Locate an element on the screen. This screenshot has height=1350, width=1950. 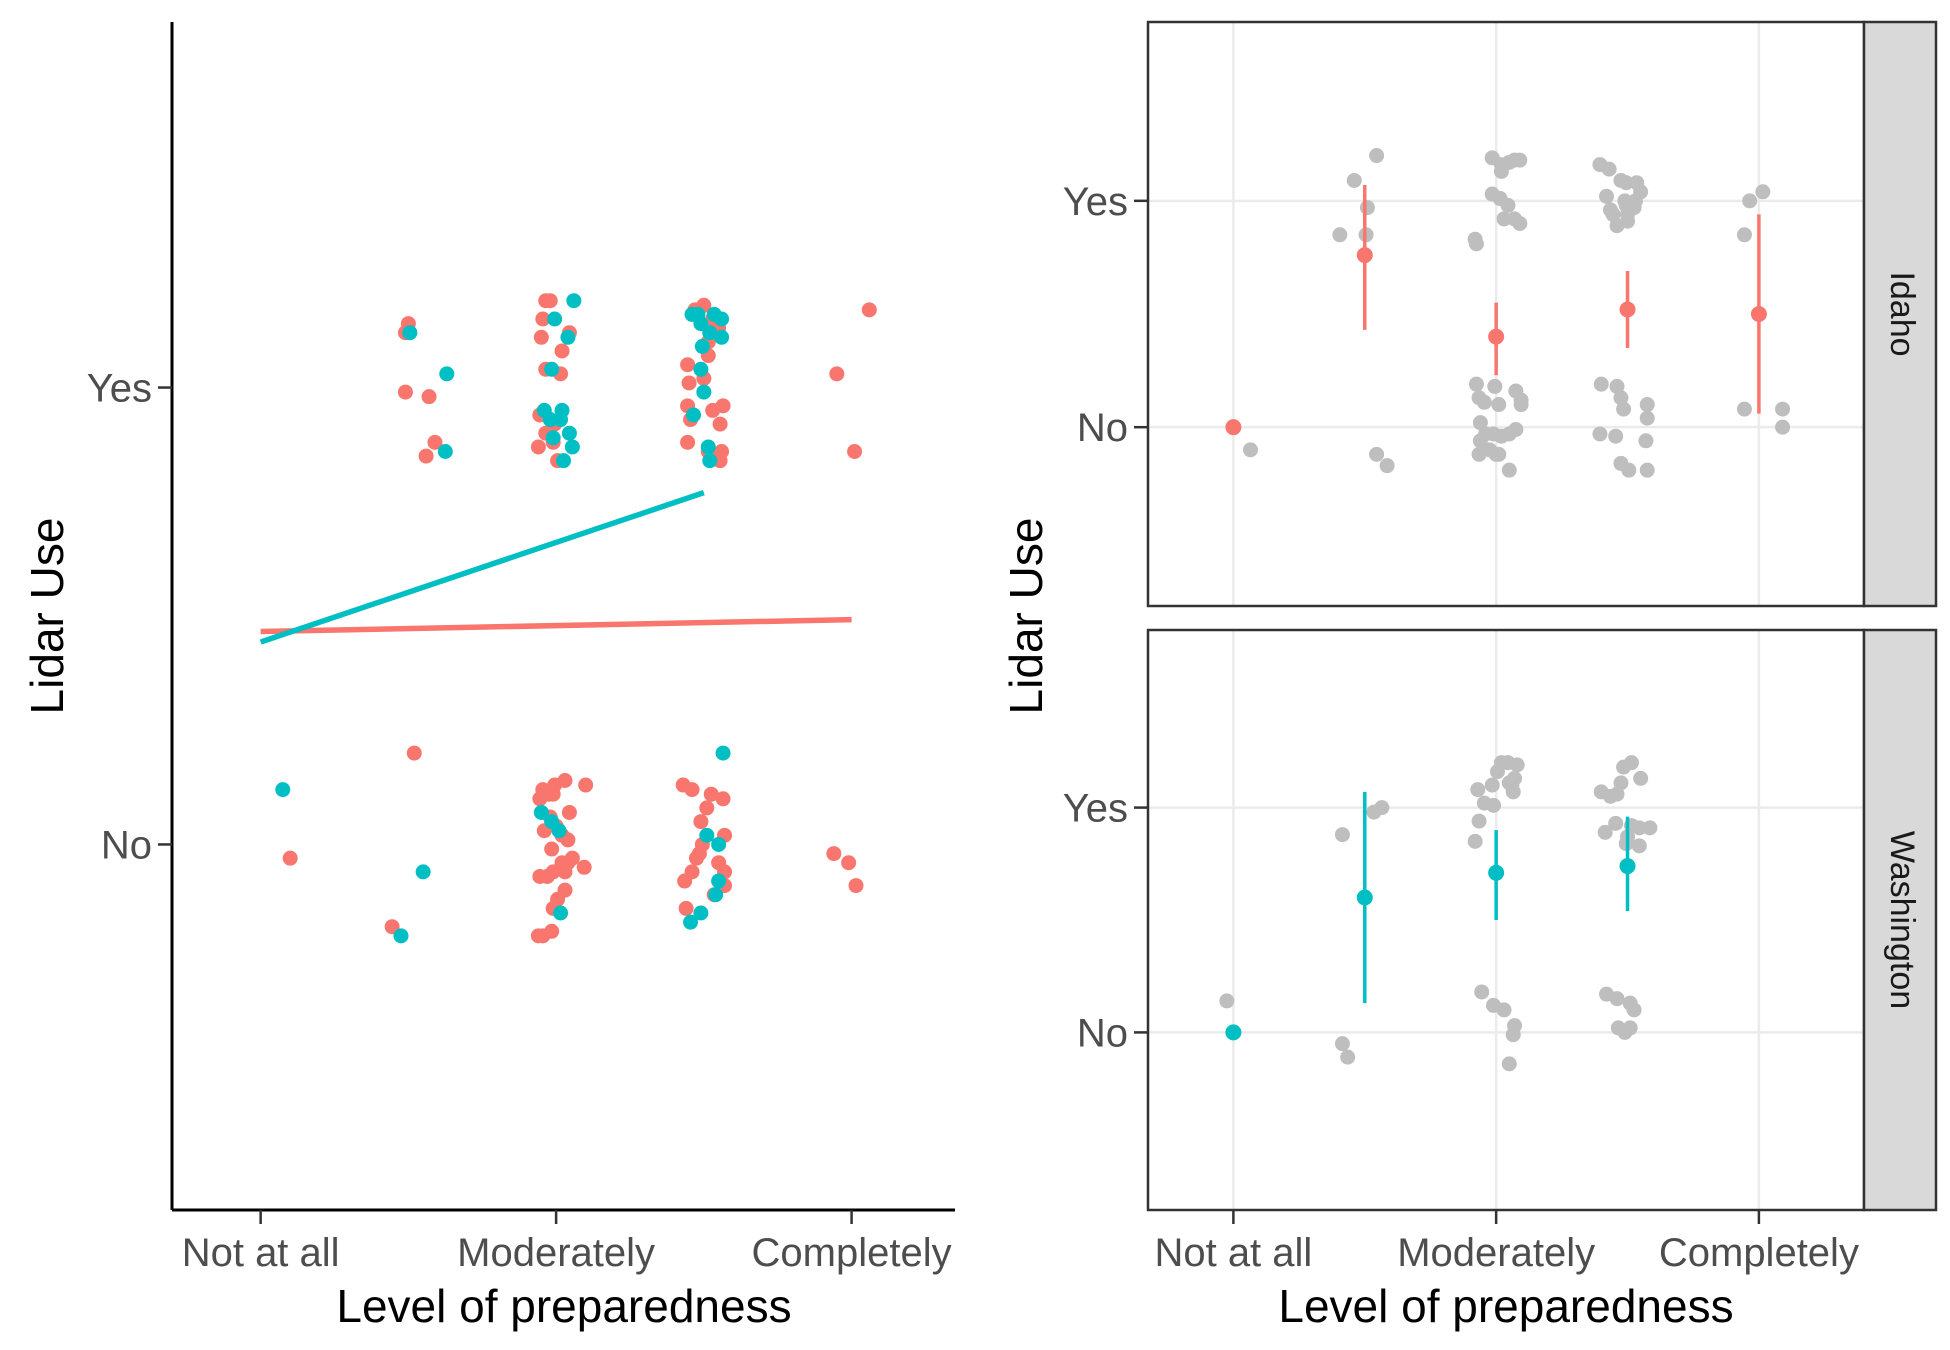
trend-line-idaho is located at coordinates (556, 625).